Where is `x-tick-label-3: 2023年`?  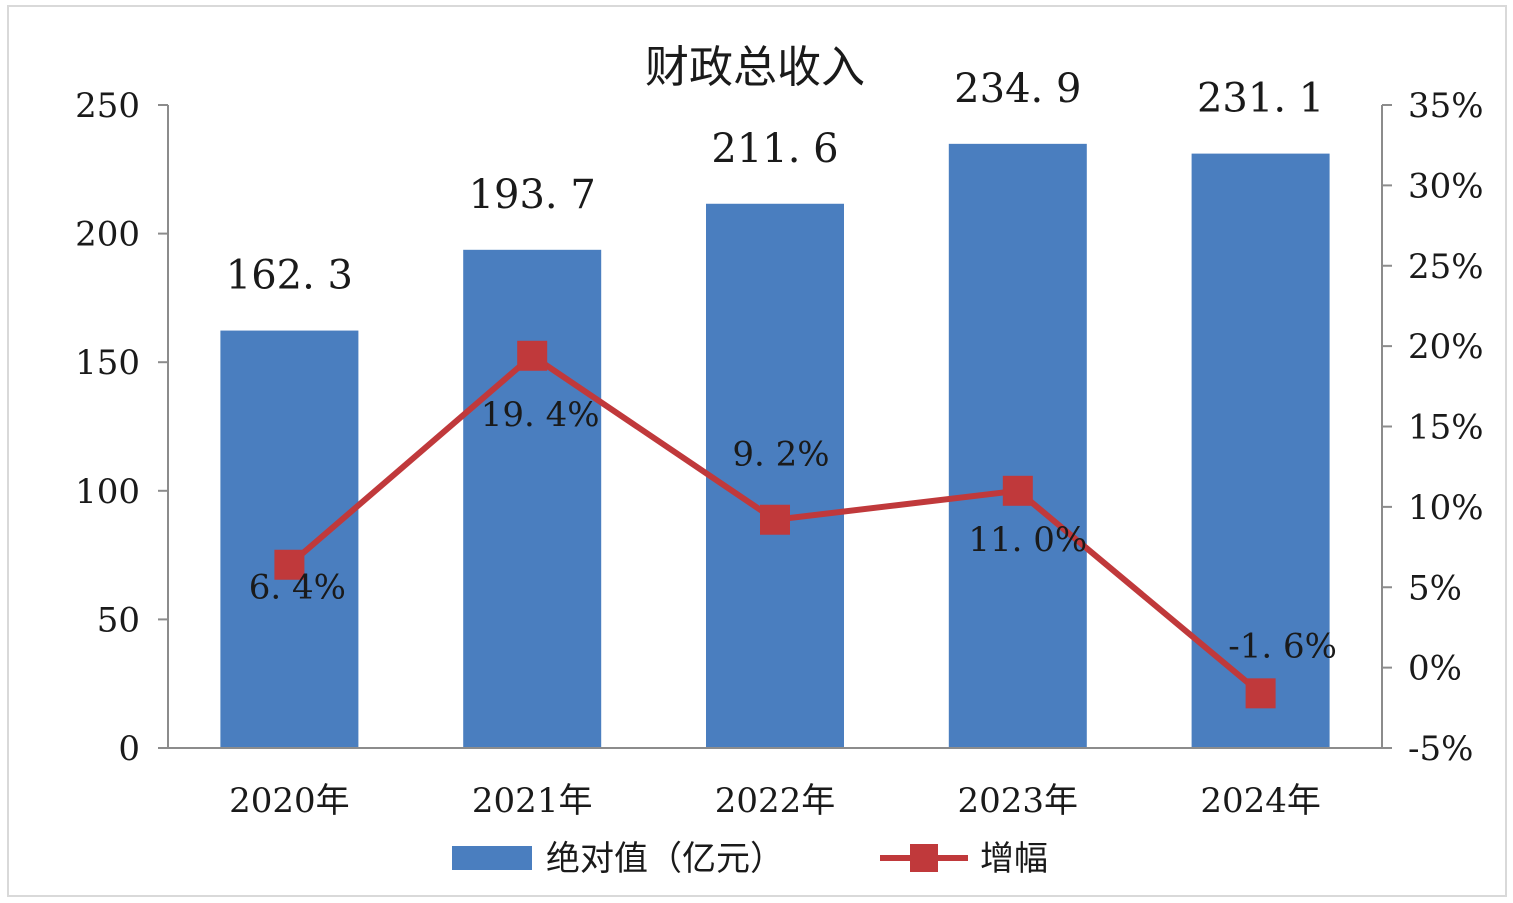 x-tick-label-3: 2023年 is located at coordinates (1018, 801).